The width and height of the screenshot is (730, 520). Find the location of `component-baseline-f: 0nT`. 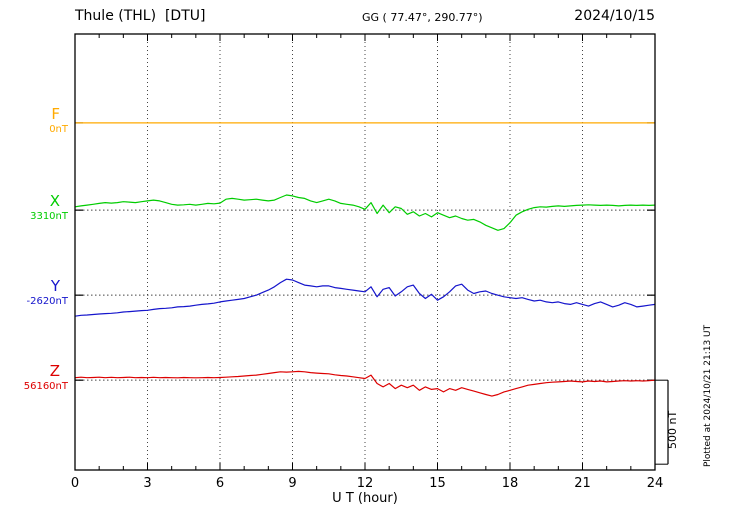

component-baseline-f: 0nT is located at coordinates (58, 129).